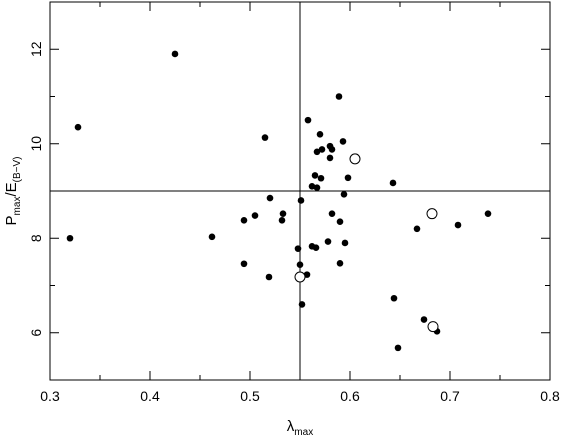 This screenshot has width=569, height=438. Describe the element at coordinates (250, 396) in the screenshot. I see `x-tick-label: 0.5` at that location.